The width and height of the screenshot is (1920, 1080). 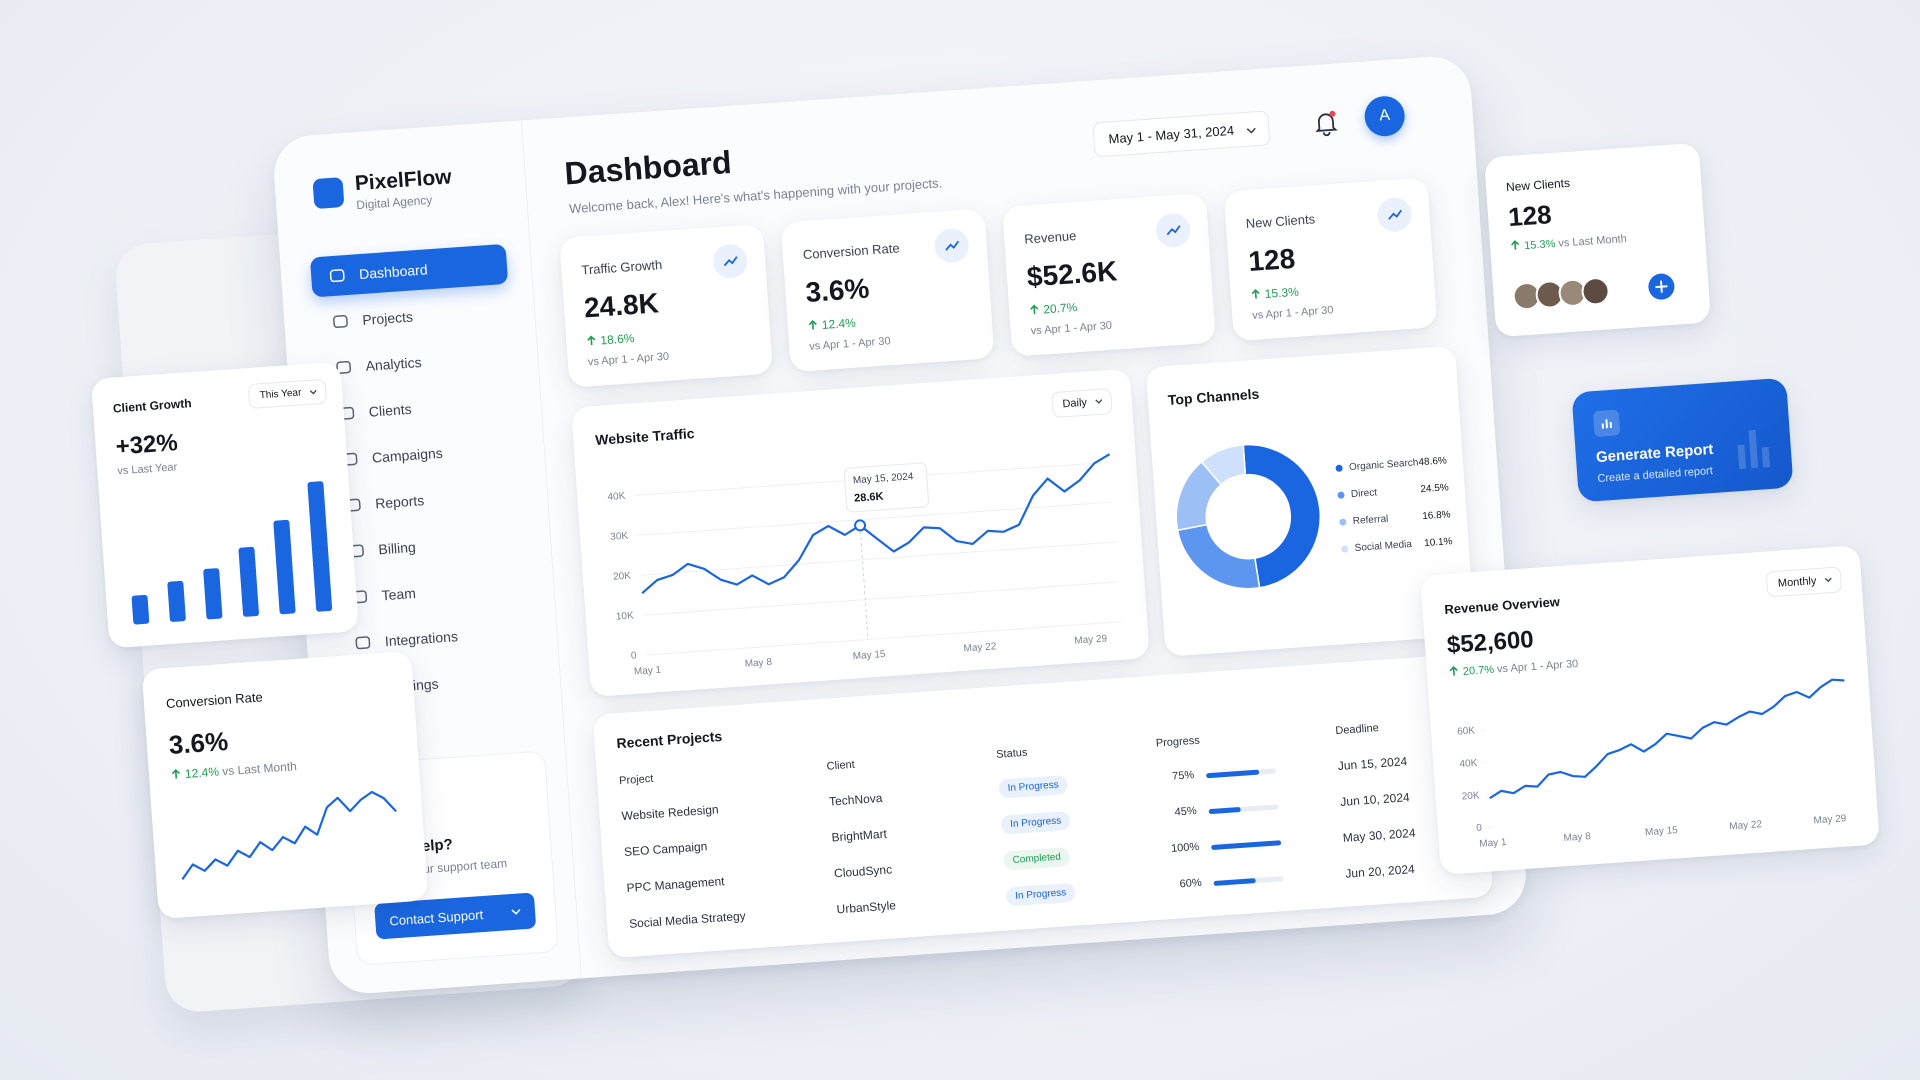 What do you see at coordinates (1438, 542) in the screenshot?
I see `legend-value: 10.1%` at bounding box center [1438, 542].